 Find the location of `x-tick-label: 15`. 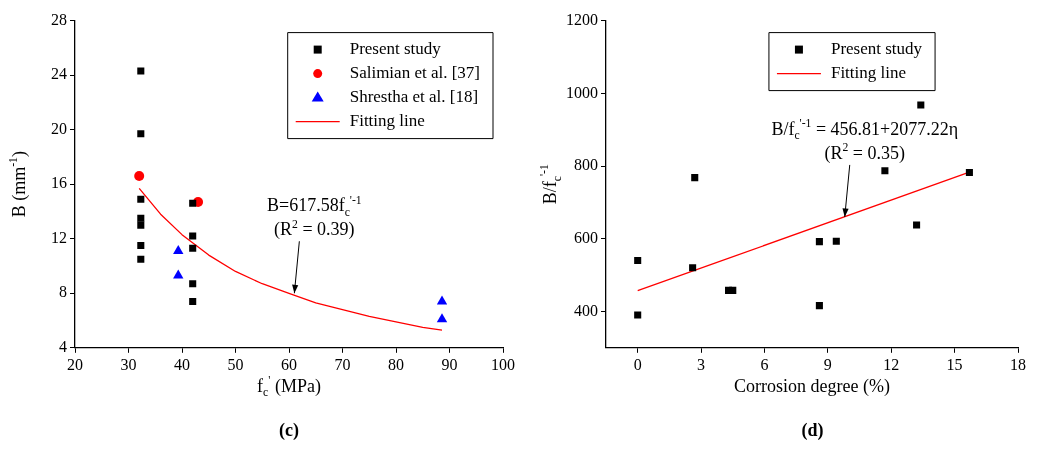

x-tick-label: 15 is located at coordinates (954, 364).